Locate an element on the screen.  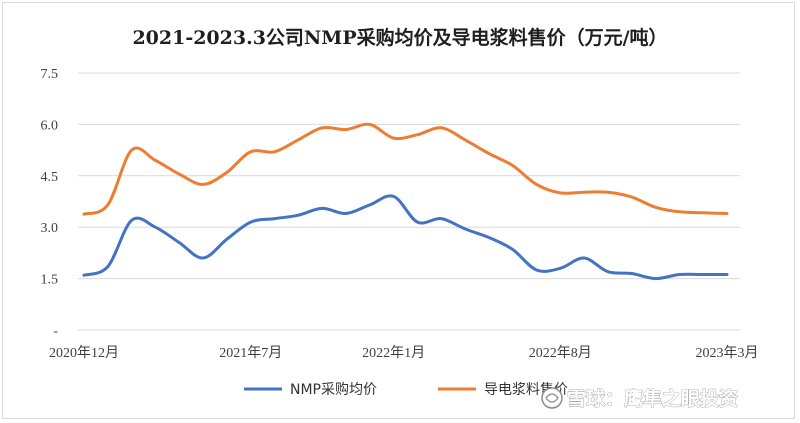
y-tick-label: - is located at coordinates (55, 331).